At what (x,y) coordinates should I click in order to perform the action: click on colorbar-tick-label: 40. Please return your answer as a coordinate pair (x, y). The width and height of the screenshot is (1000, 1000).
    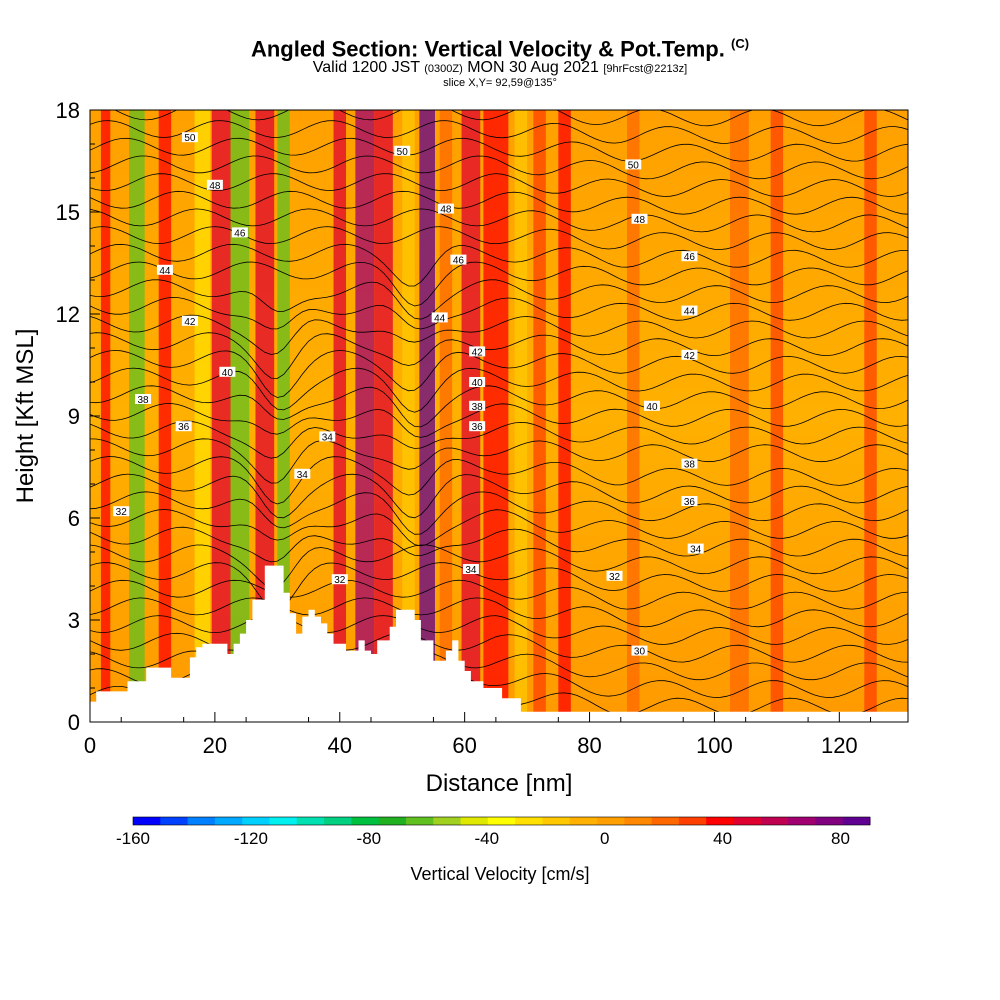
    Looking at the image, I should click on (722, 838).